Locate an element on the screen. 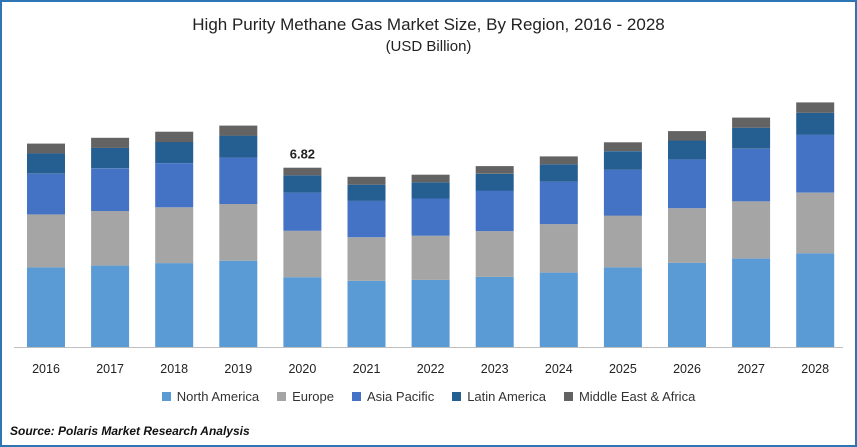 The height and width of the screenshot is (447, 857). legend-item-asia-pacific: Asia Pacific is located at coordinates (393, 396).